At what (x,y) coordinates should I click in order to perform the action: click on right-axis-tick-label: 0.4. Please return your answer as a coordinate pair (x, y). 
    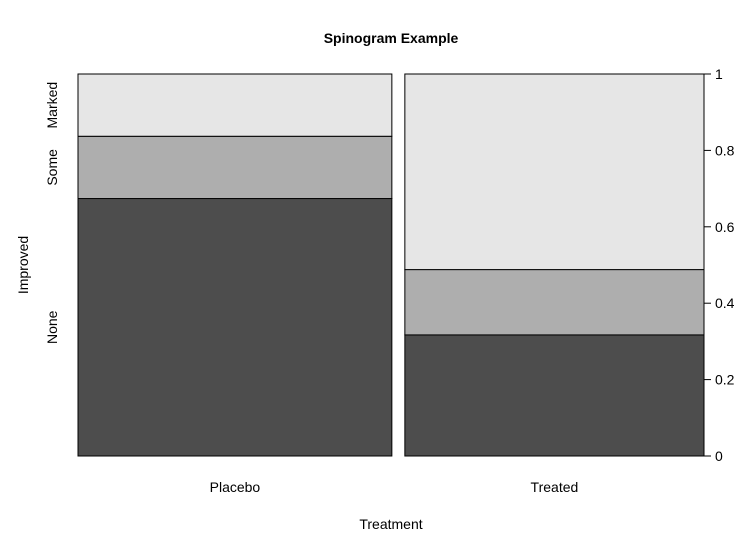
    Looking at the image, I should click on (725, 303).